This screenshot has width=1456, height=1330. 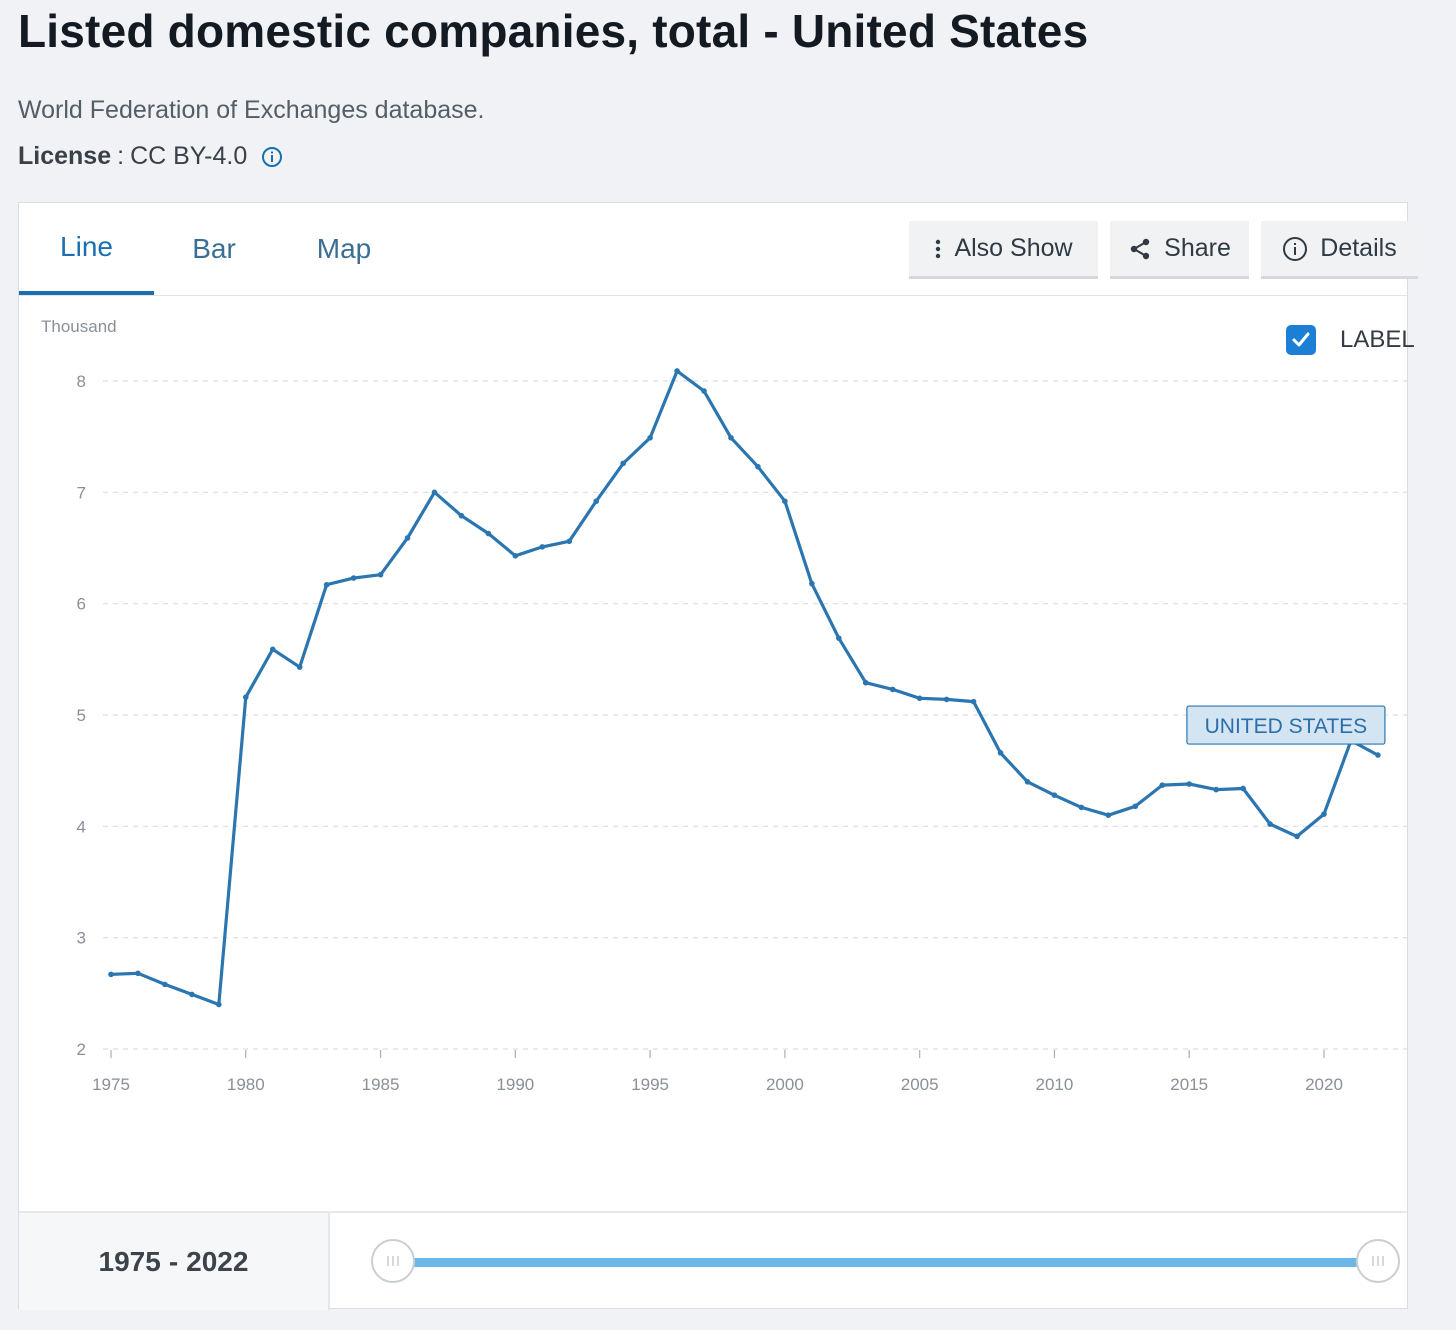 I want to click on share-icon, so click(x=1140, y=249).